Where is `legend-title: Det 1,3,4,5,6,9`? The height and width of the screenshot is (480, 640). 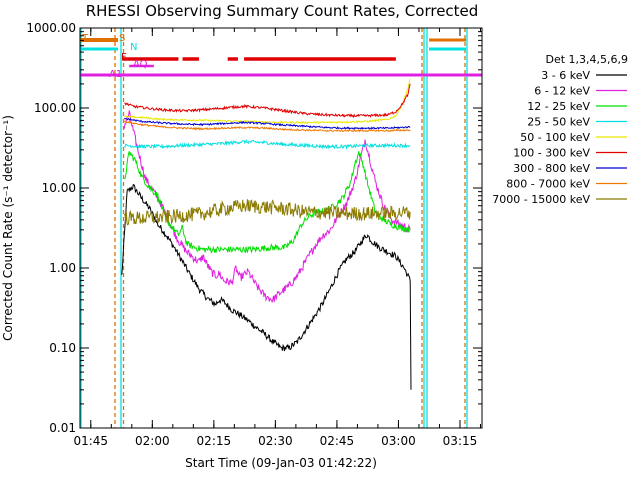 legend-title: Det 1,3,4,5,6,9 is located at coordinates (586, 59).